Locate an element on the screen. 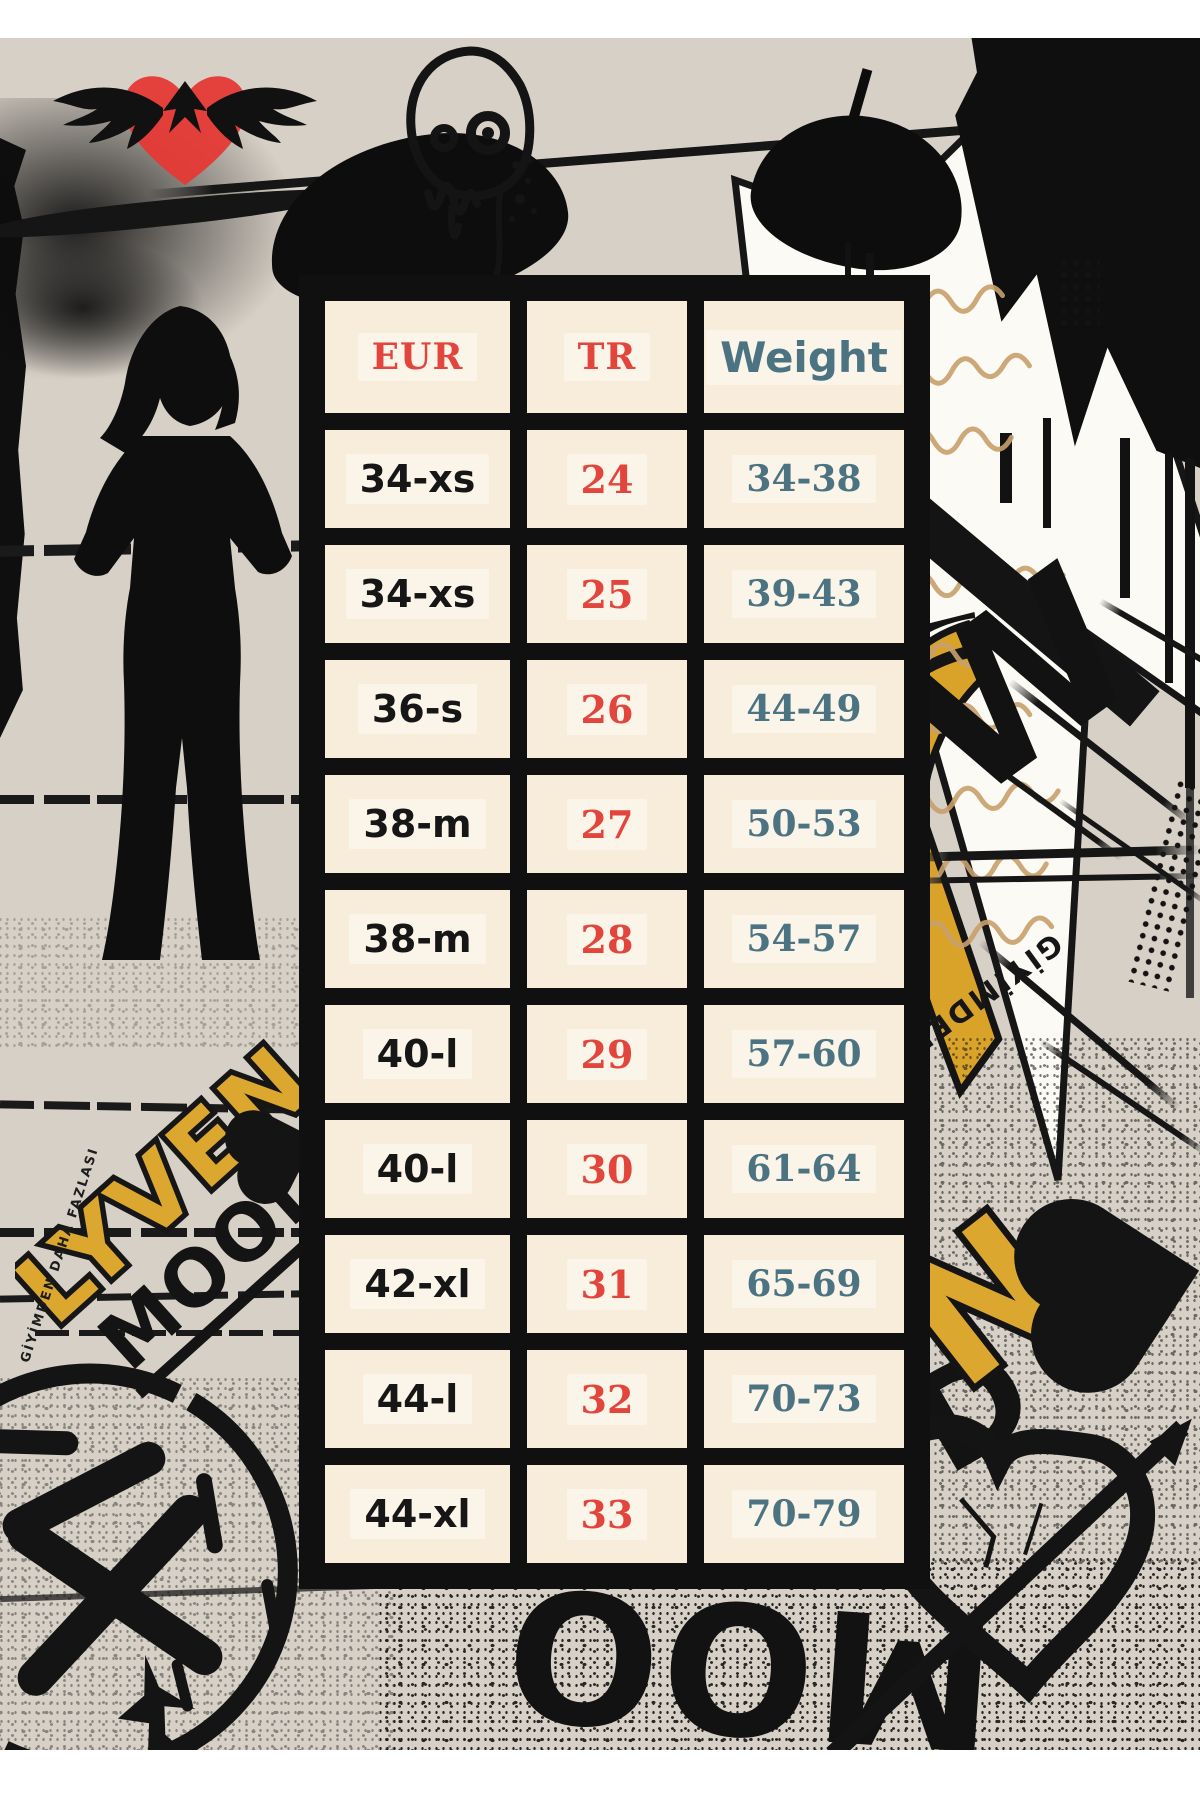 This screenshot has width=1200, height=1800. woman-silhouette is located at coordinates (183, 633).